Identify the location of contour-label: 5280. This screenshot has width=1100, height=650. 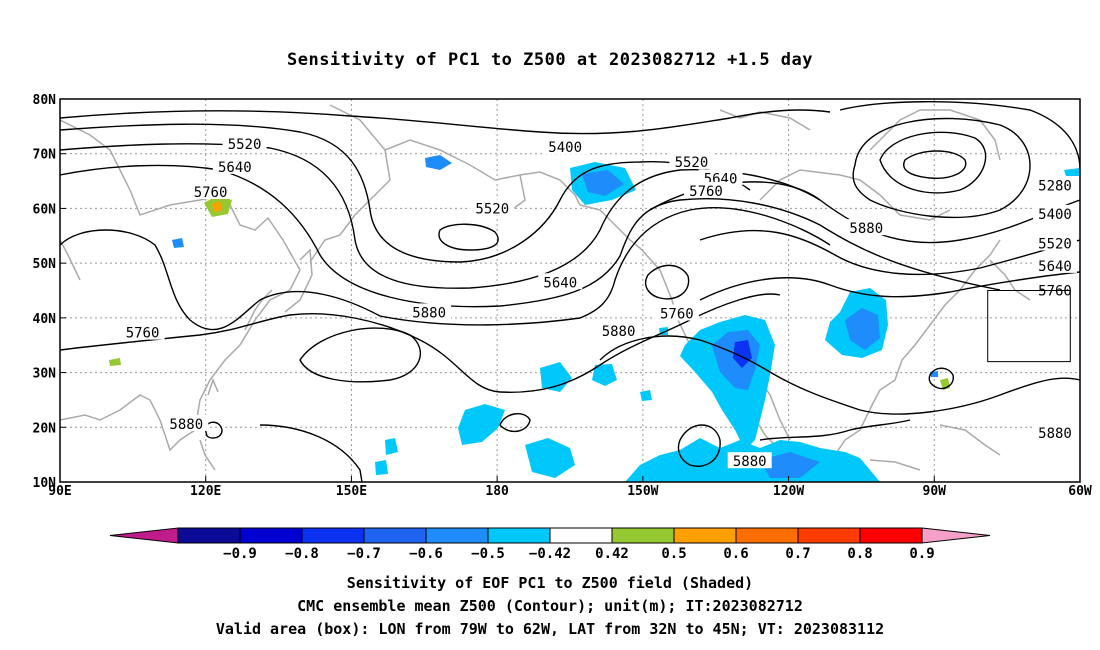
(1055, 185).